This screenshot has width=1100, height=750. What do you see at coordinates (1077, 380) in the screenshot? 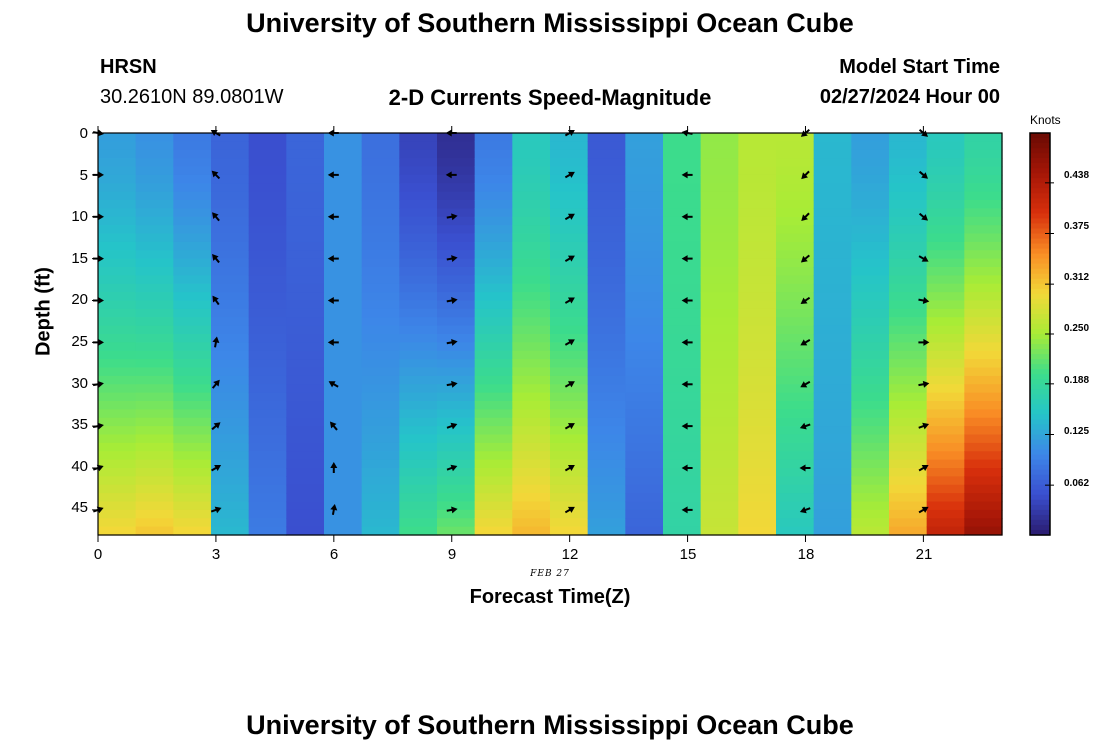
I see `colorbar-tick-label: 0.188` at bounding box center [1077, 380].